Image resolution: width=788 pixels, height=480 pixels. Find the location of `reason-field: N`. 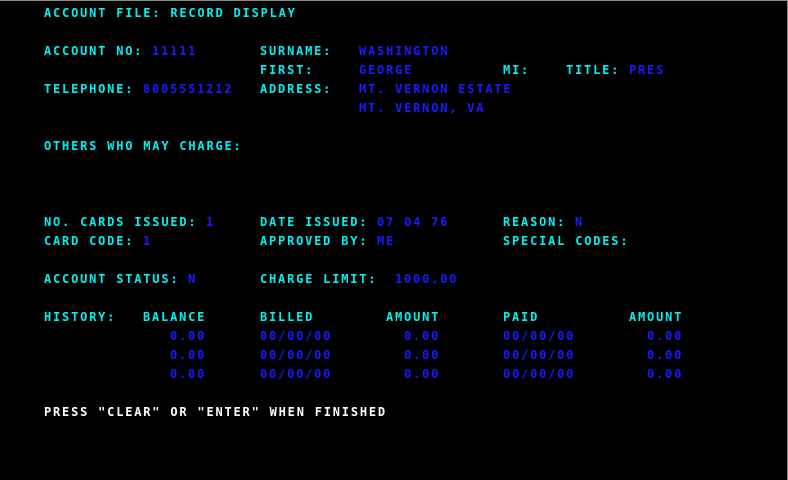

reason-field: N is located at coordinates (580, 222).